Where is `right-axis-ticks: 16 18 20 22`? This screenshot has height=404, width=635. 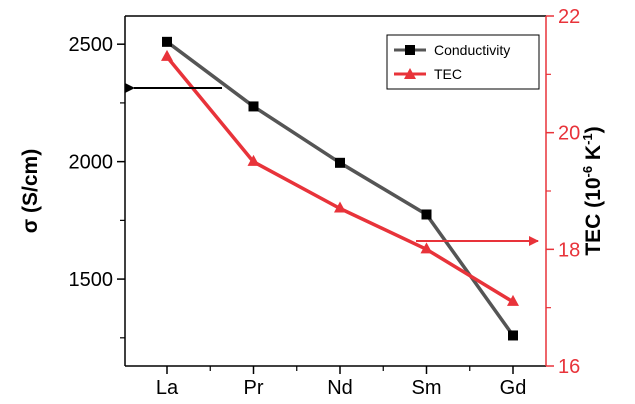 right-axis-ticks: 16 18 20 22 is located at coordinates (563, 192).